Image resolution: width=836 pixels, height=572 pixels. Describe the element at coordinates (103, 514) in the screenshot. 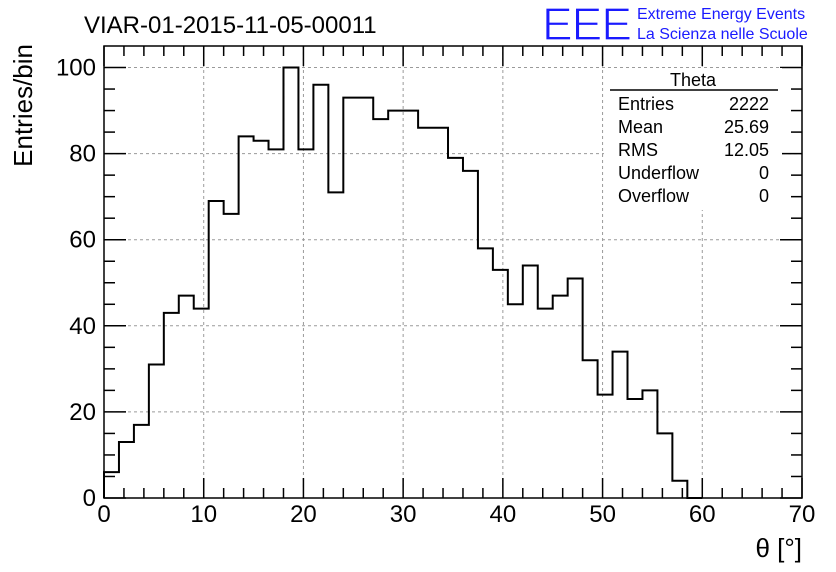

I see `x-tick-label: 0` at that location.